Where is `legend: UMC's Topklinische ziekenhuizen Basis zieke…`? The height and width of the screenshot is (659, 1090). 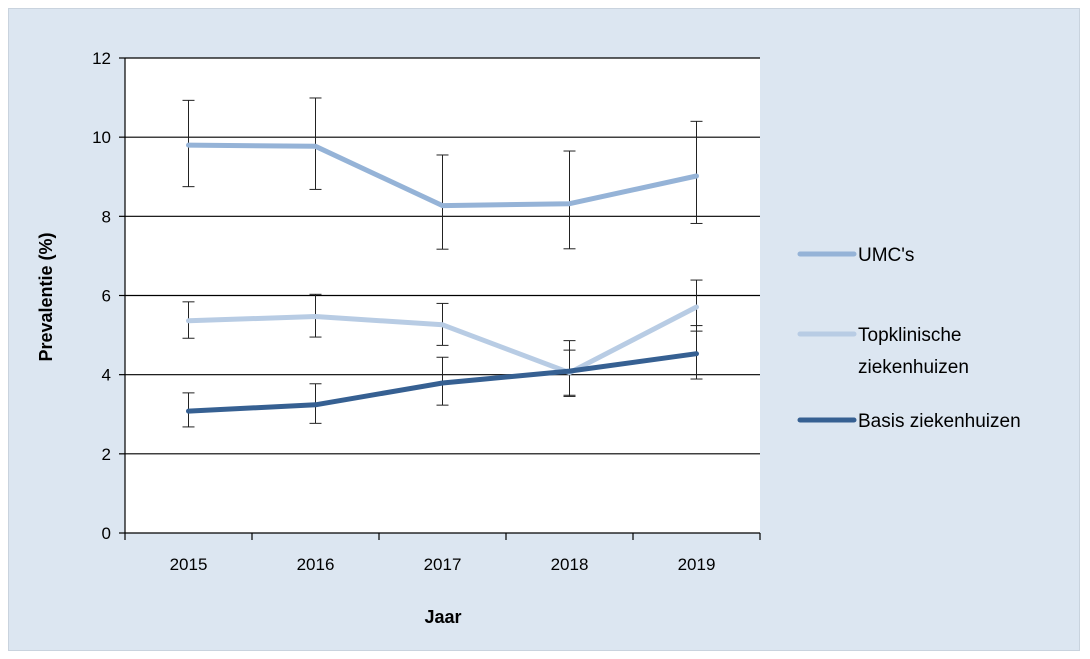 legend: UMC's Topklinische ziekenhuizen Basis zieke… is located at coordinates (909, 338).